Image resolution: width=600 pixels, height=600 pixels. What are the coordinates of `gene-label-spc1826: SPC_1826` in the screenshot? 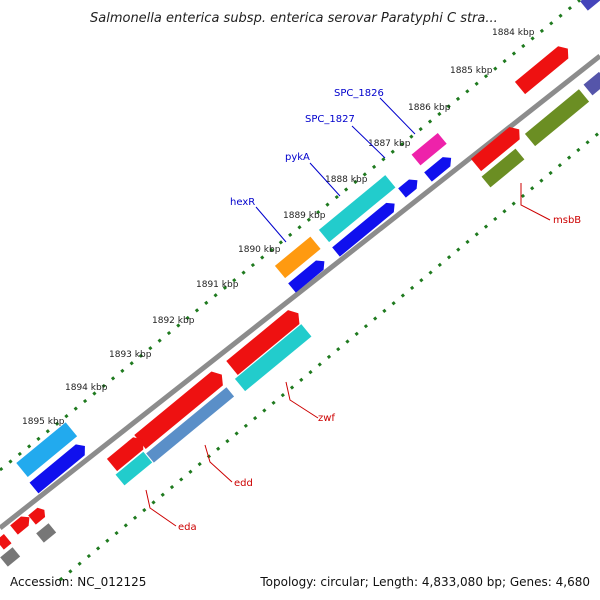 It's located at (359, 93).